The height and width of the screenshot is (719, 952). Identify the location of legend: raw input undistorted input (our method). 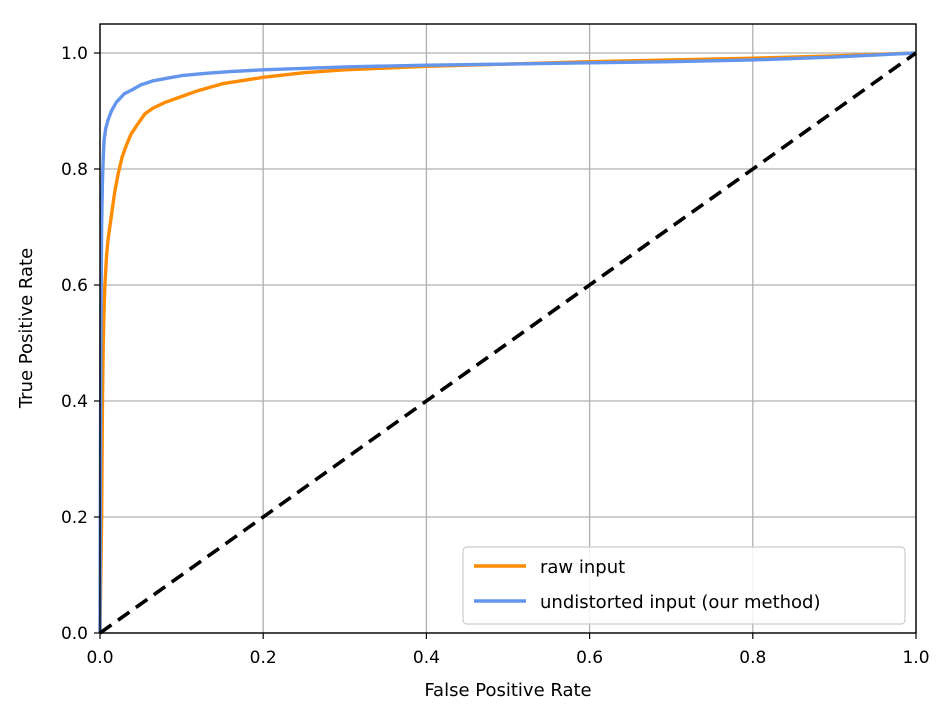
(684, 585).